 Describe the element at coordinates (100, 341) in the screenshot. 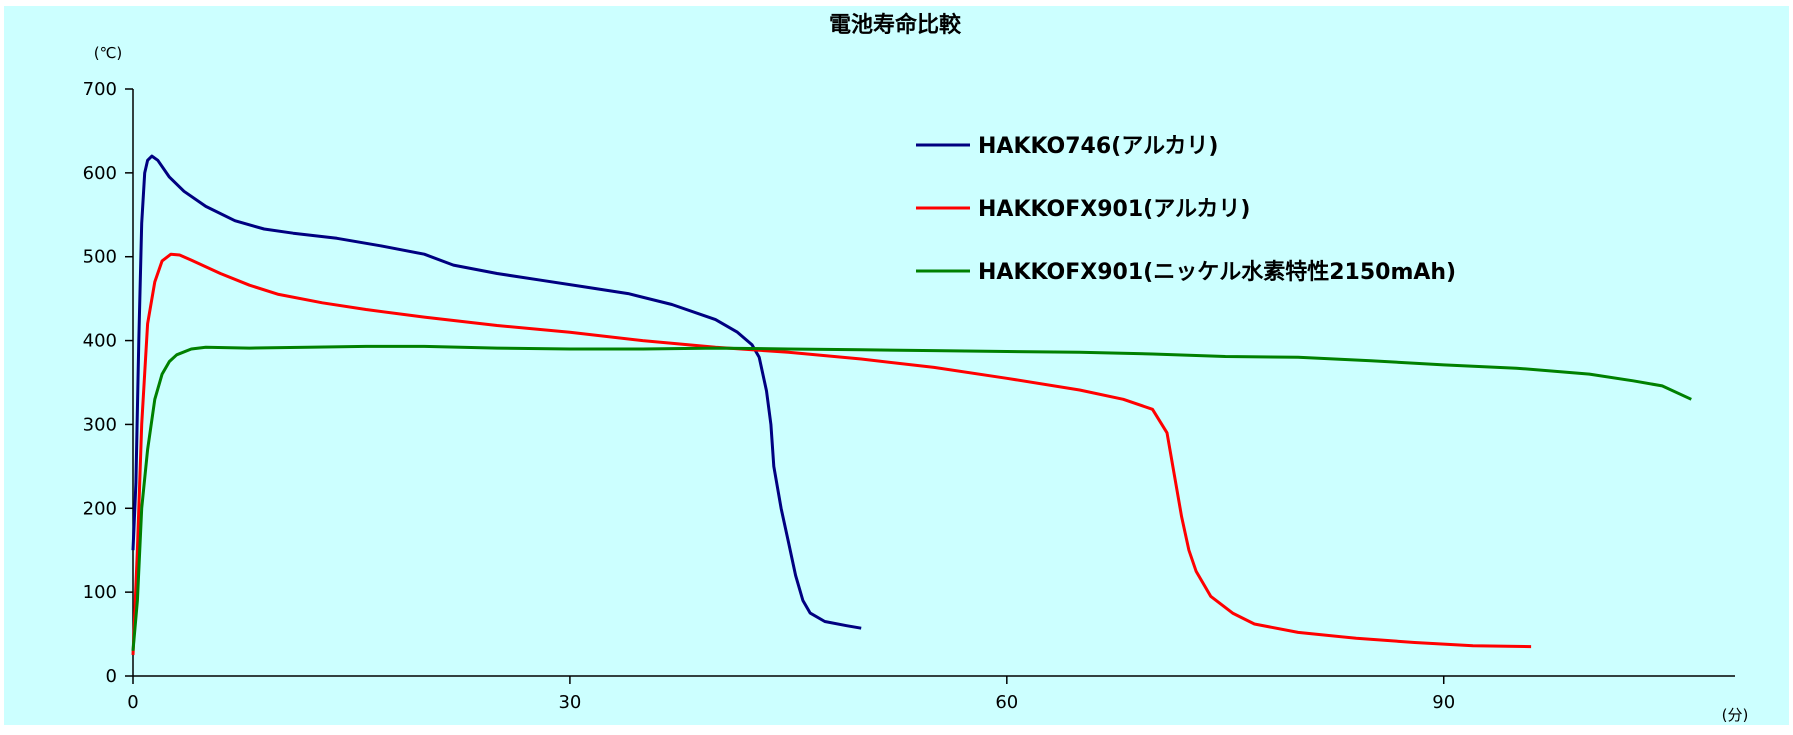

I see `y-tick-label: 400` at that location.